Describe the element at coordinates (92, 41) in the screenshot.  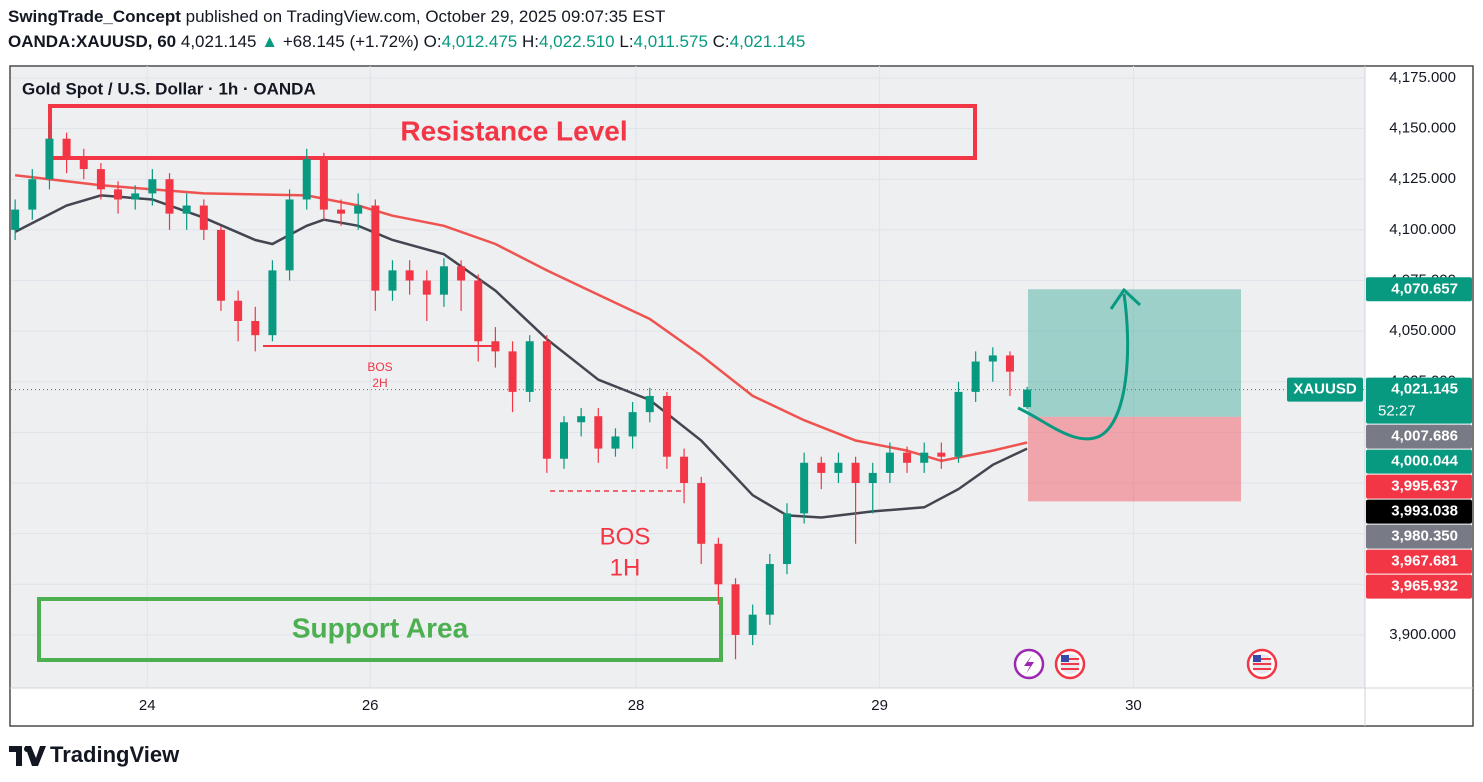
I see `symbol: OANDA:XAUUSD, 60` at that location.